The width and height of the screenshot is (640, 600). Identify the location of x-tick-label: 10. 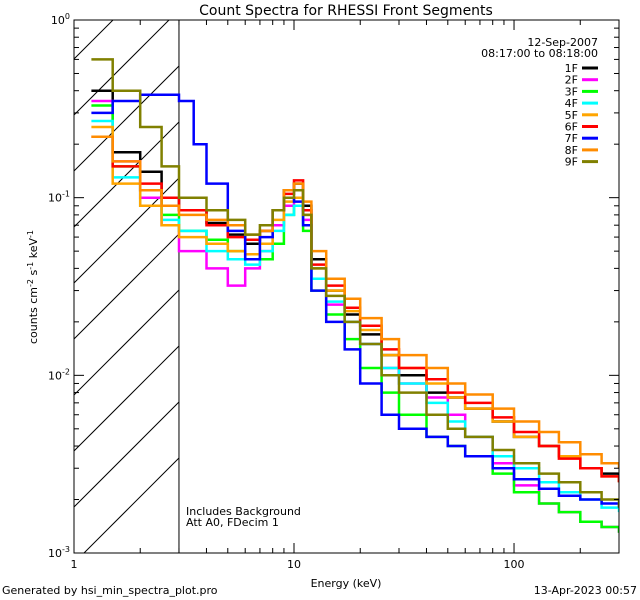
(294, 564).